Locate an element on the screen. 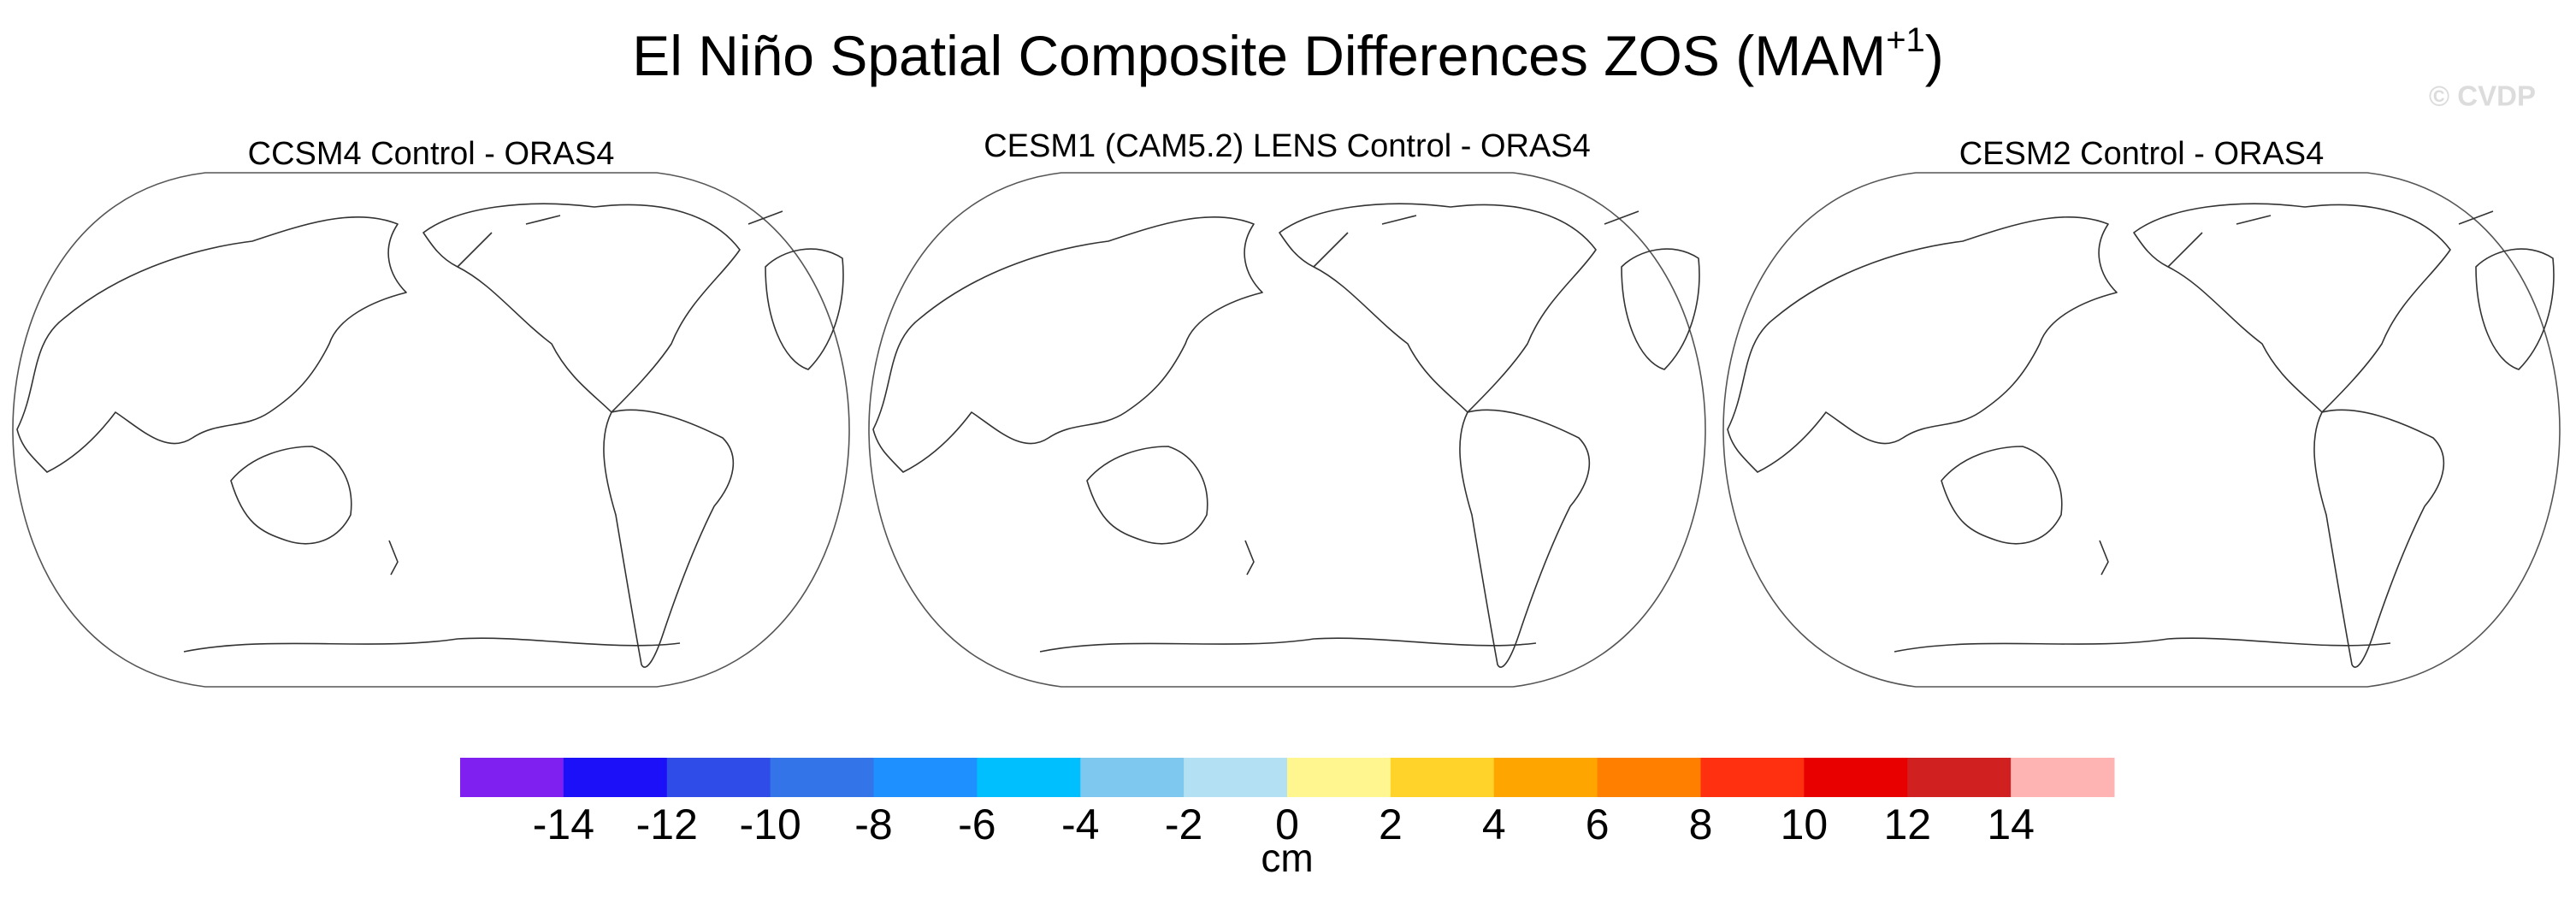 Image resolution: width=2576 pixels, height=904 pixels. panel-title: CCSM4 Control - ORAS4 is located at coordinates (431, 154).